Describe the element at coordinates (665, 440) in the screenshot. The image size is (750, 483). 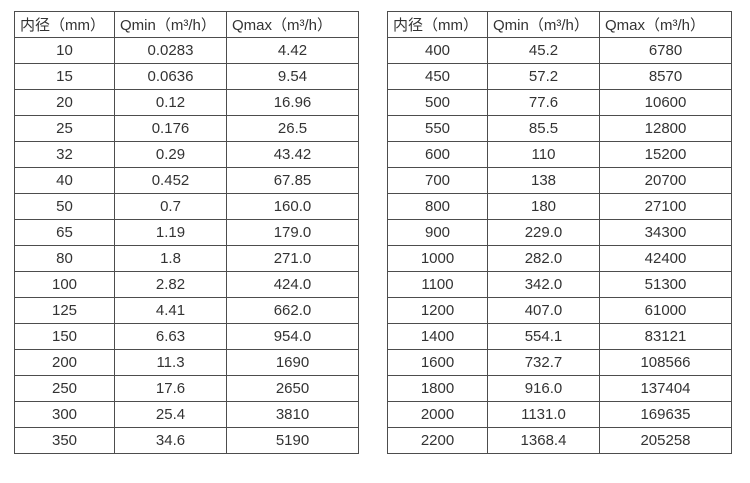
I see `table-cell: 205258` at that location.